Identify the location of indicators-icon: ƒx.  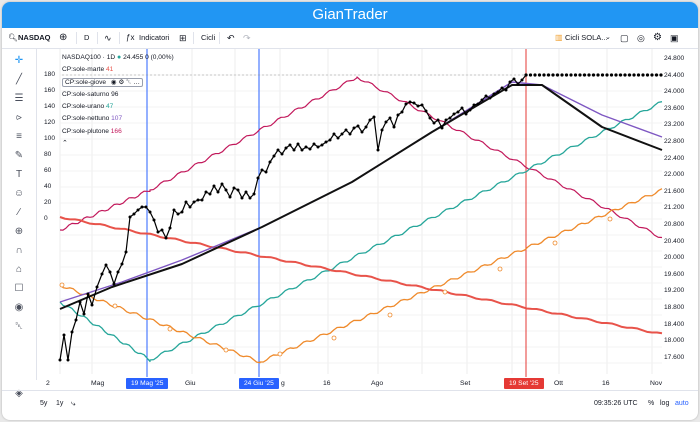
(130, 37).